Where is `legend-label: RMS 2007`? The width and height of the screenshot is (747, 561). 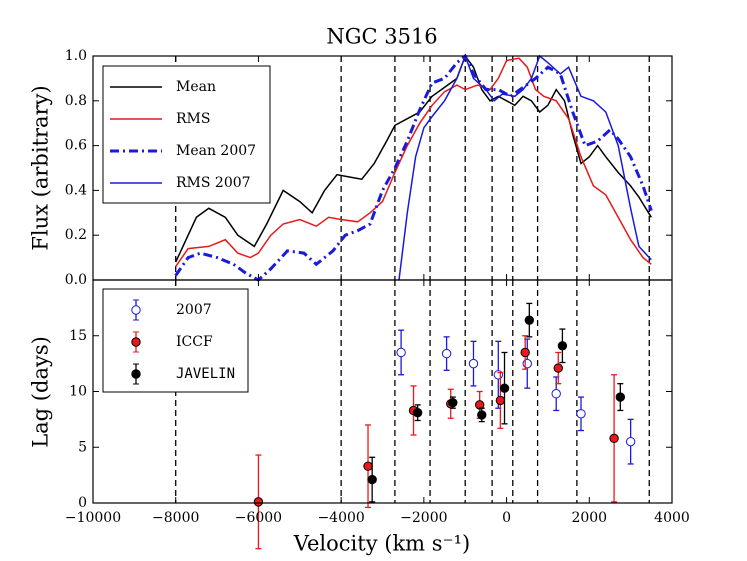
legend-label: RMS 2007 is located at coordinates (213, 183).